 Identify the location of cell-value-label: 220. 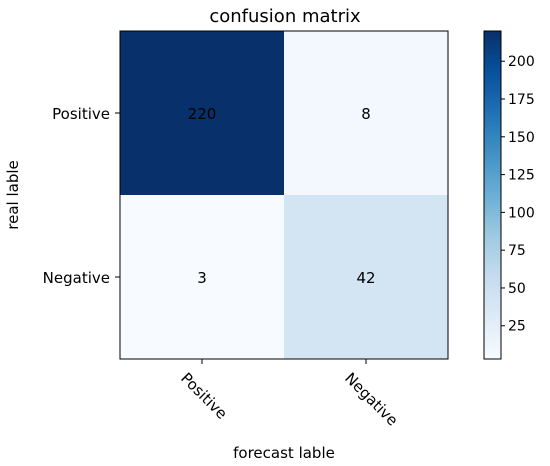
(202, 114).